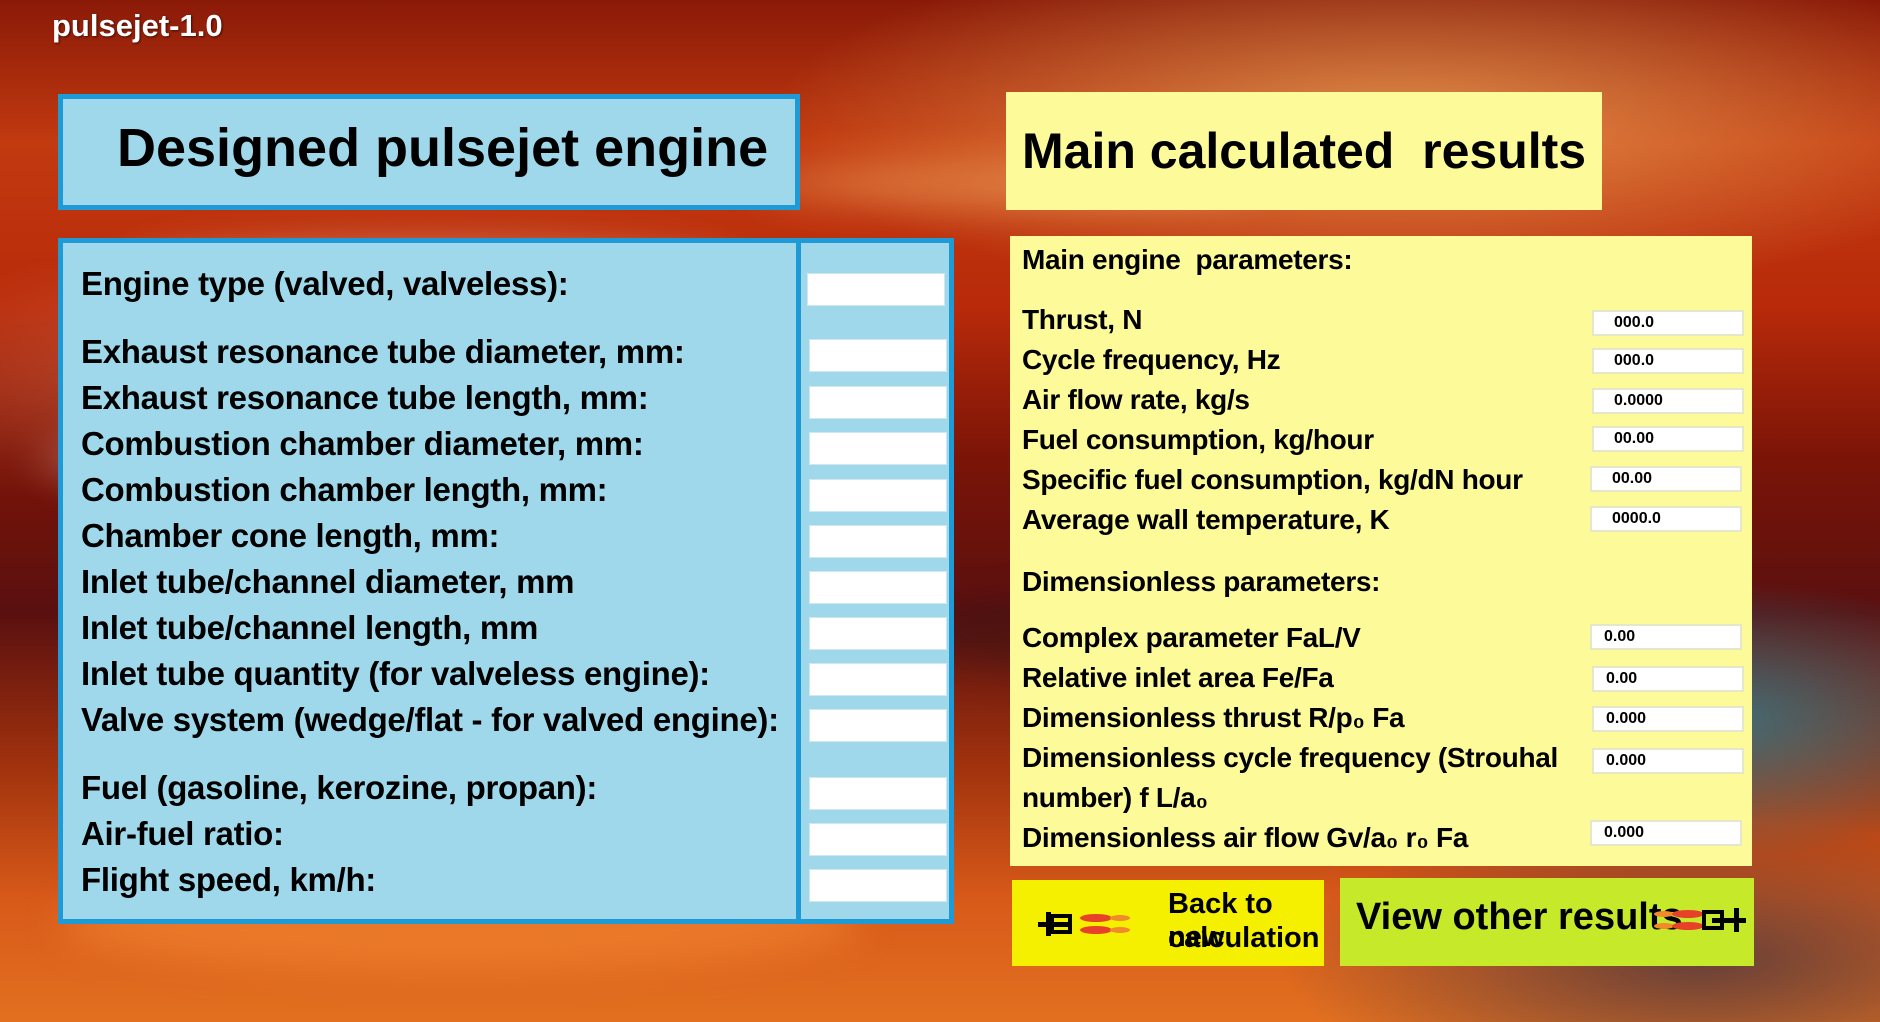  Describe the element at coordinates (878, 402) in the screenshot. I see `exhaust-length-input` at that location.